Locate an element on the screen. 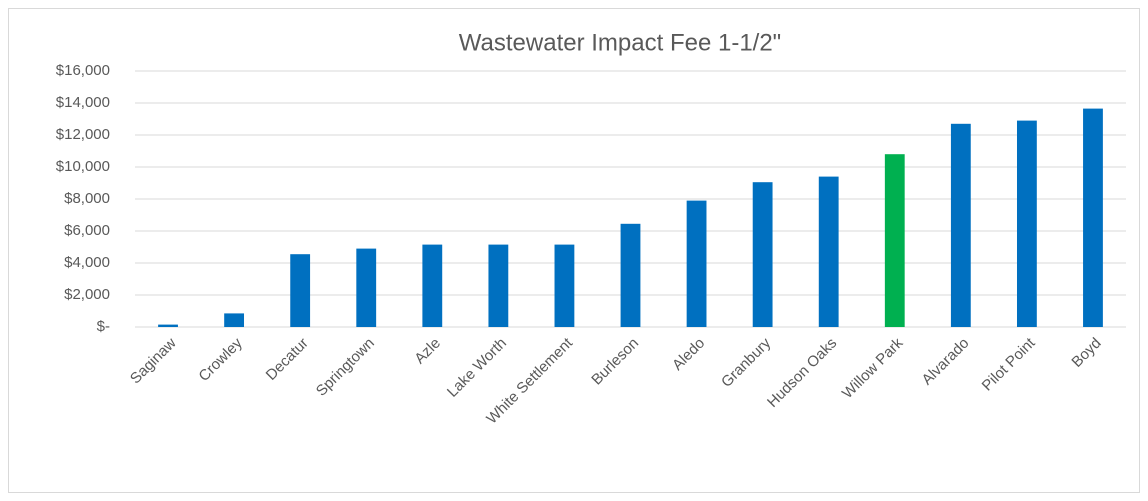 The width and height of the screenshot is (1148, 501). y-tick-label: $2,000 is located at coordinates (87, 294).